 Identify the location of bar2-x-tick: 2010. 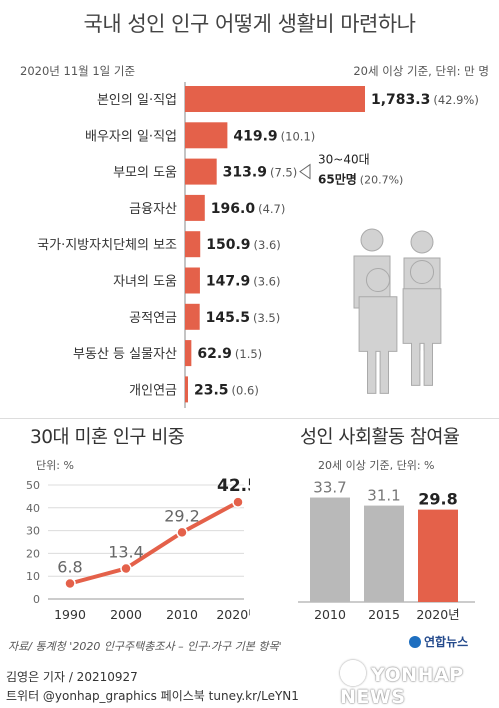
(330, 614).